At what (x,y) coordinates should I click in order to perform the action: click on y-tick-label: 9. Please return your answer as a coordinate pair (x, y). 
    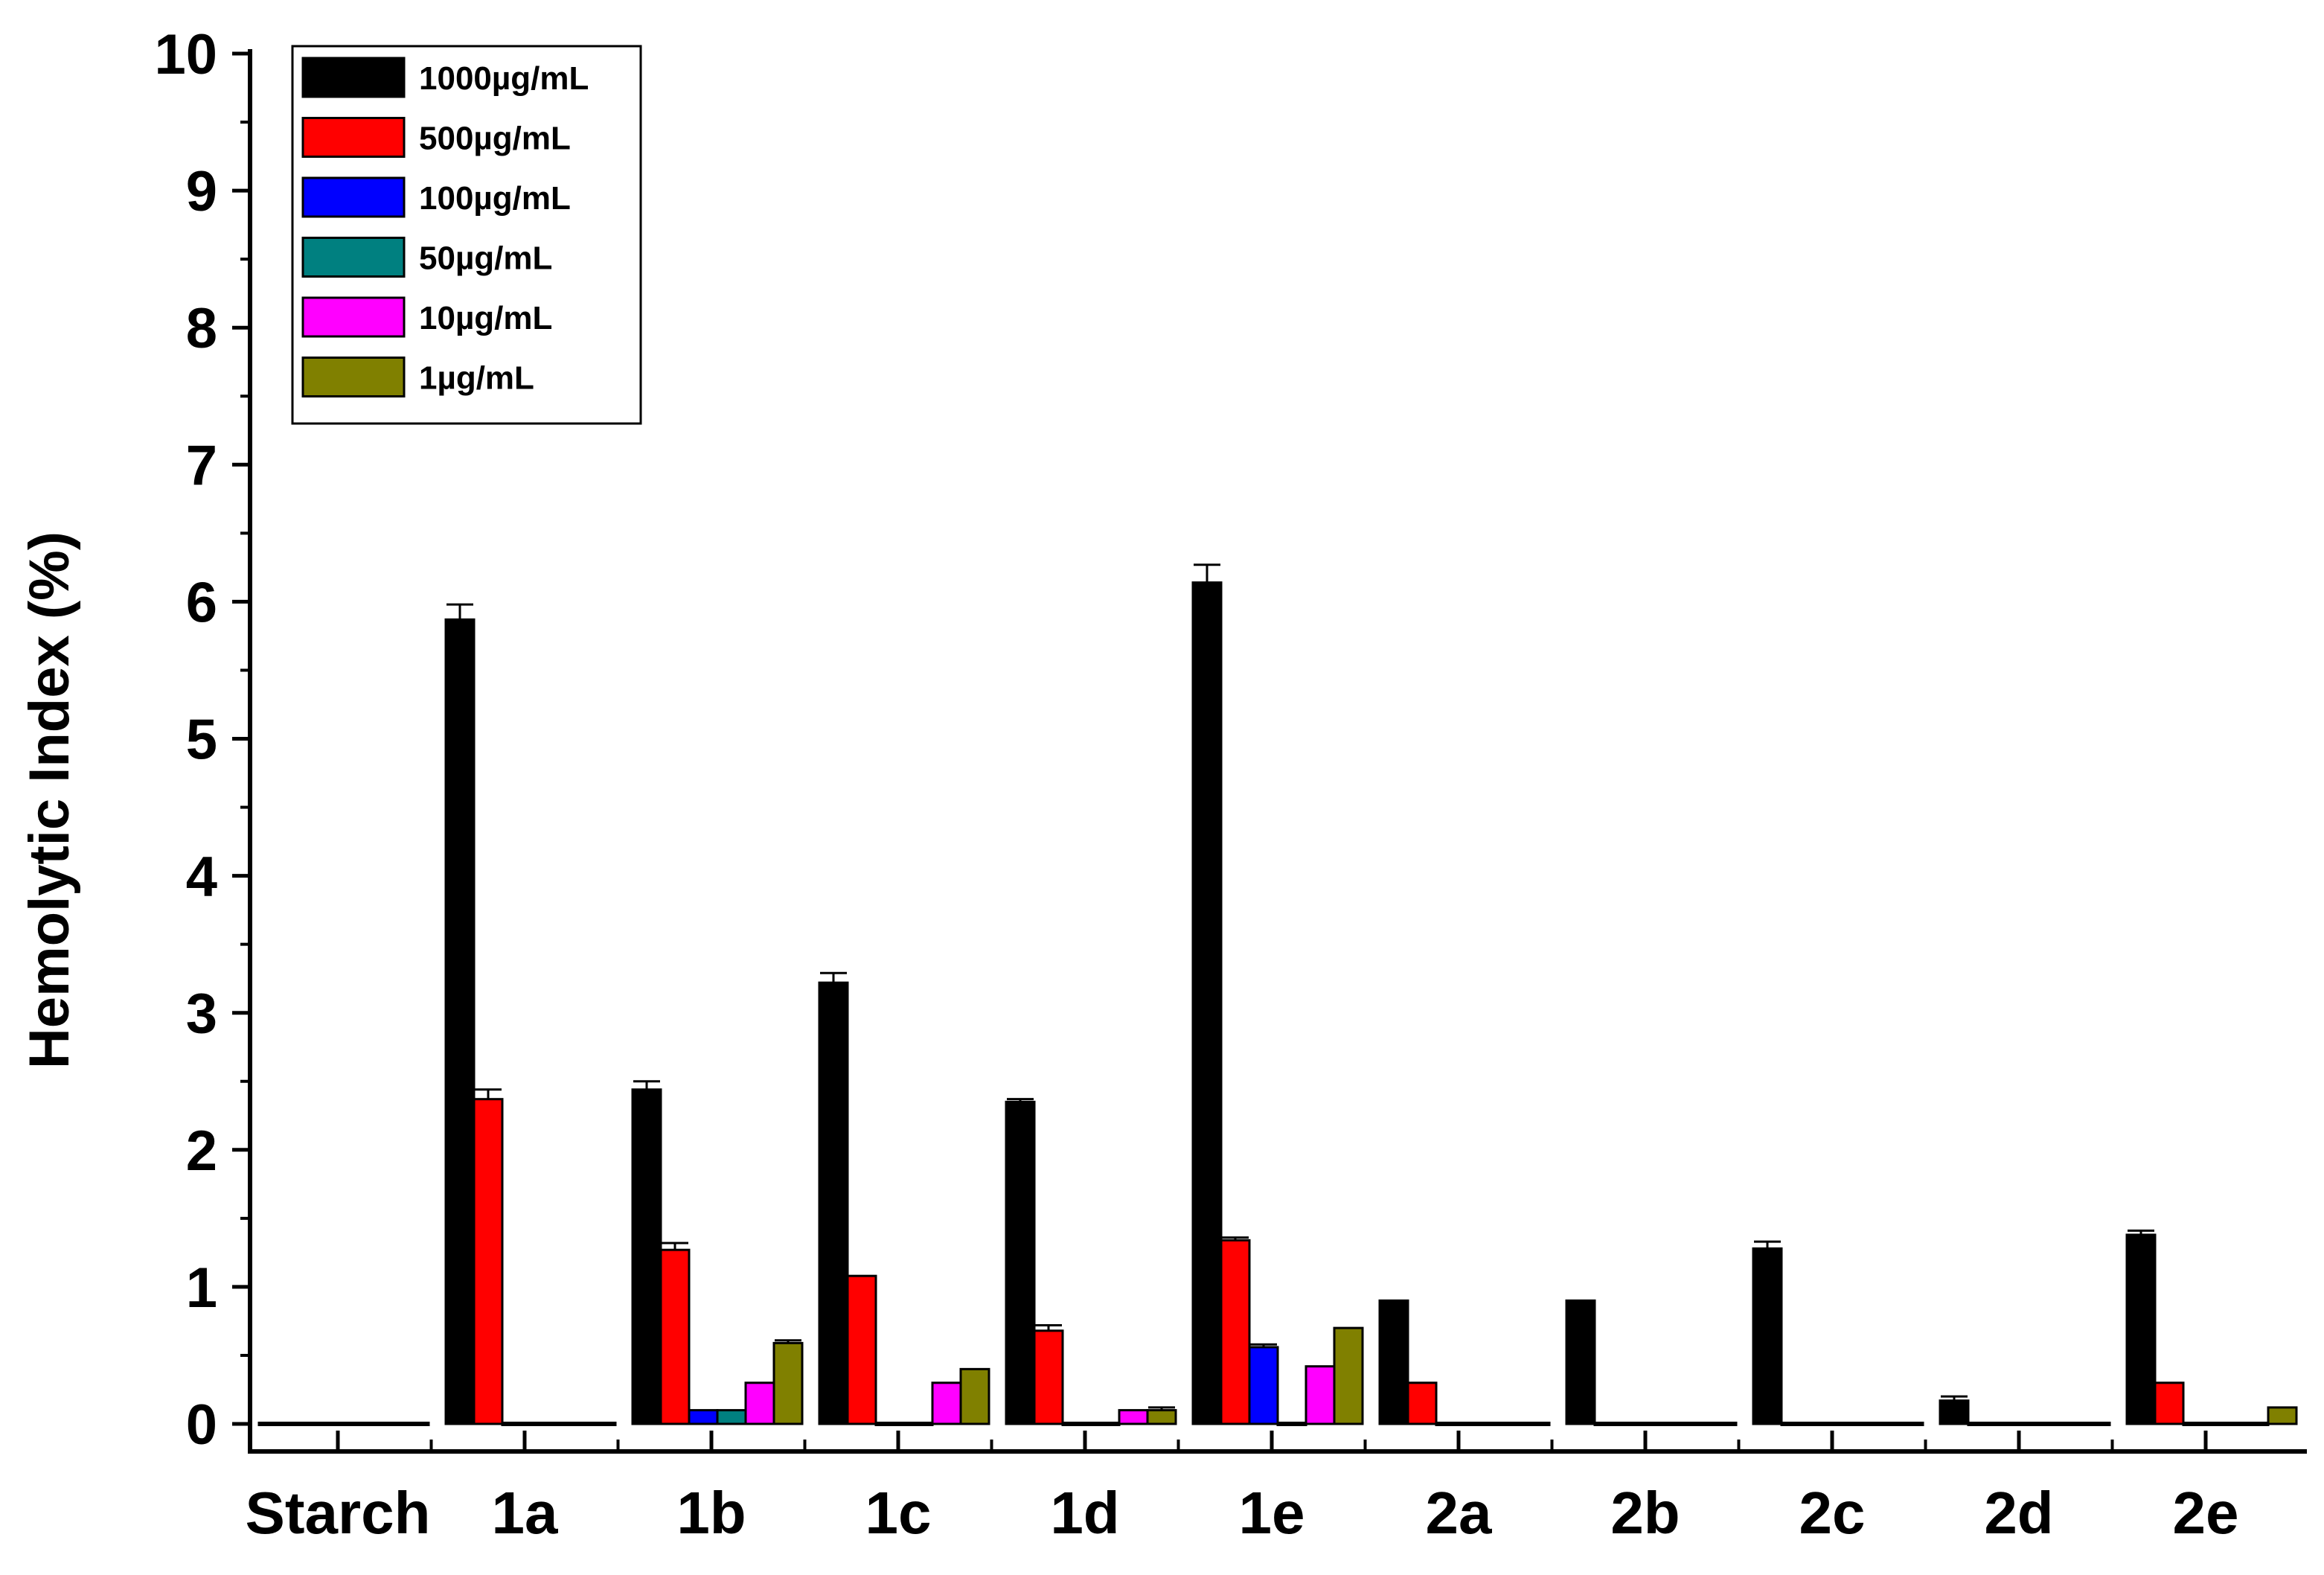
    Looking at the image, I should click on (201, 191).